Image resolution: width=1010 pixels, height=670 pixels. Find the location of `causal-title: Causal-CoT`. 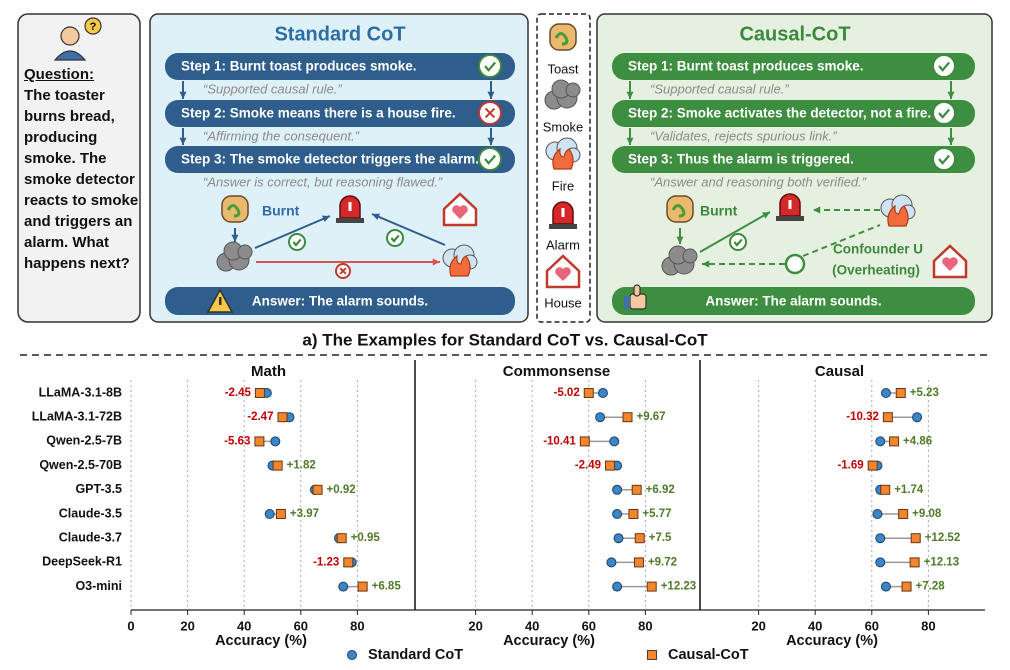

causal-title: Causal-CoT is located at coordinates (794, 34).